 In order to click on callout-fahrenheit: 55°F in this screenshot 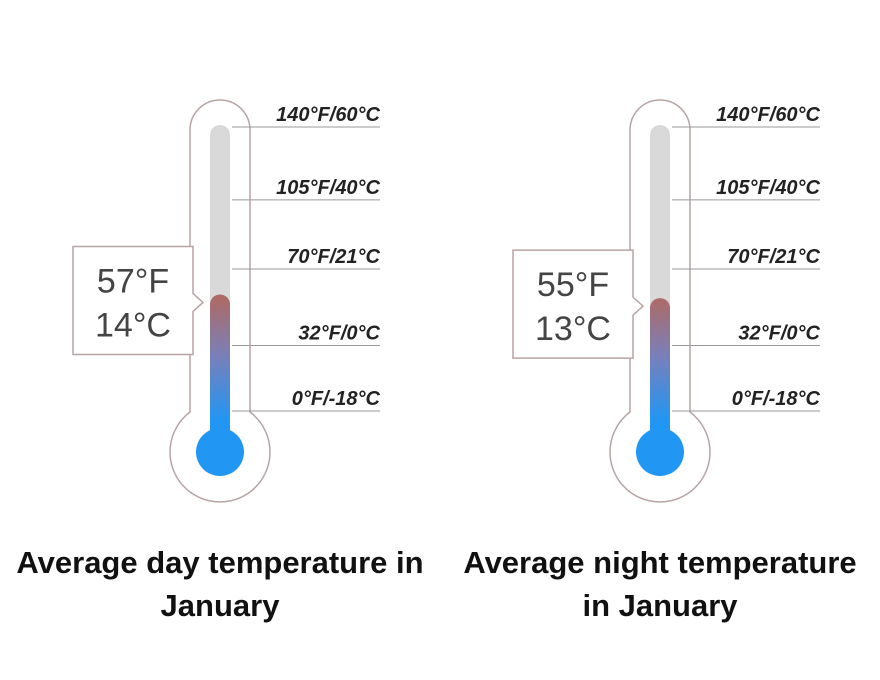, I will do `click(573, 285)`.